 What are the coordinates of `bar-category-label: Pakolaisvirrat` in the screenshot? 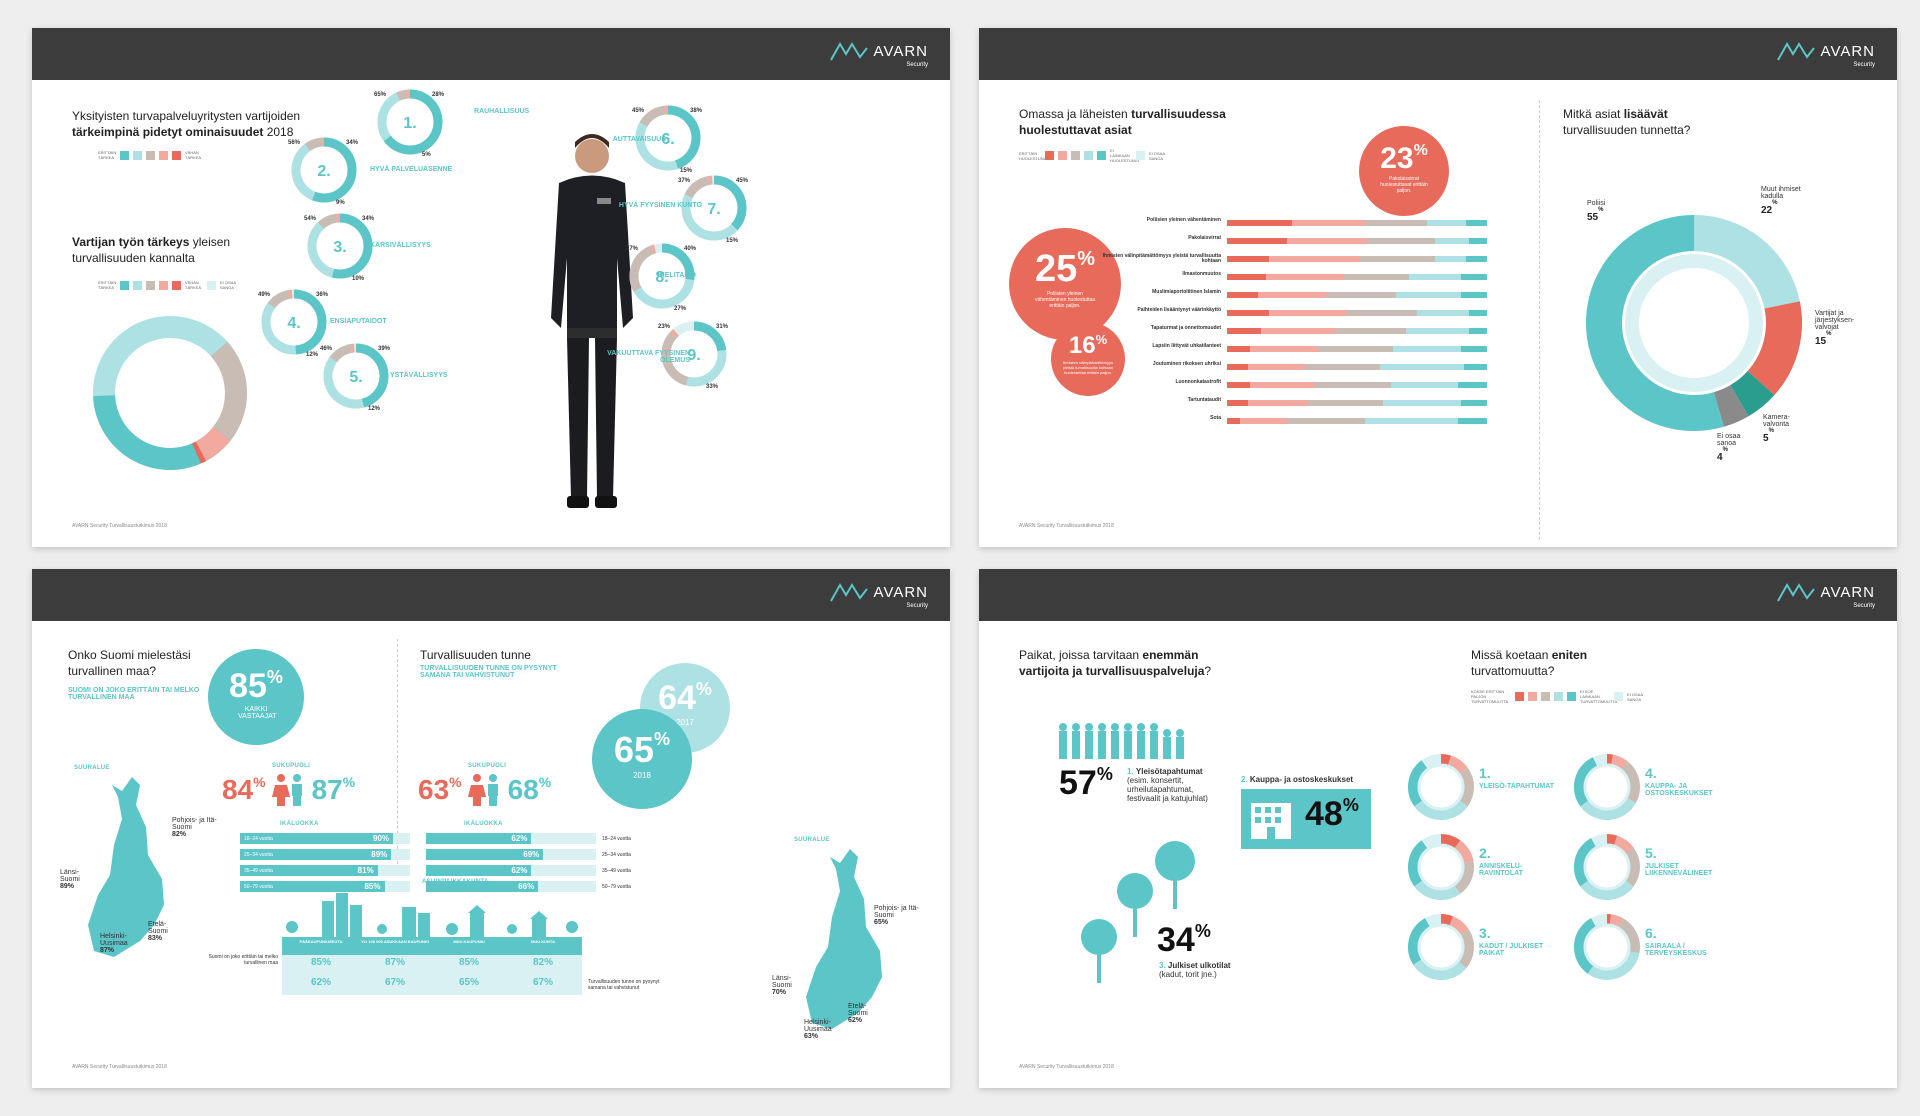 It's located at (1204, 238).